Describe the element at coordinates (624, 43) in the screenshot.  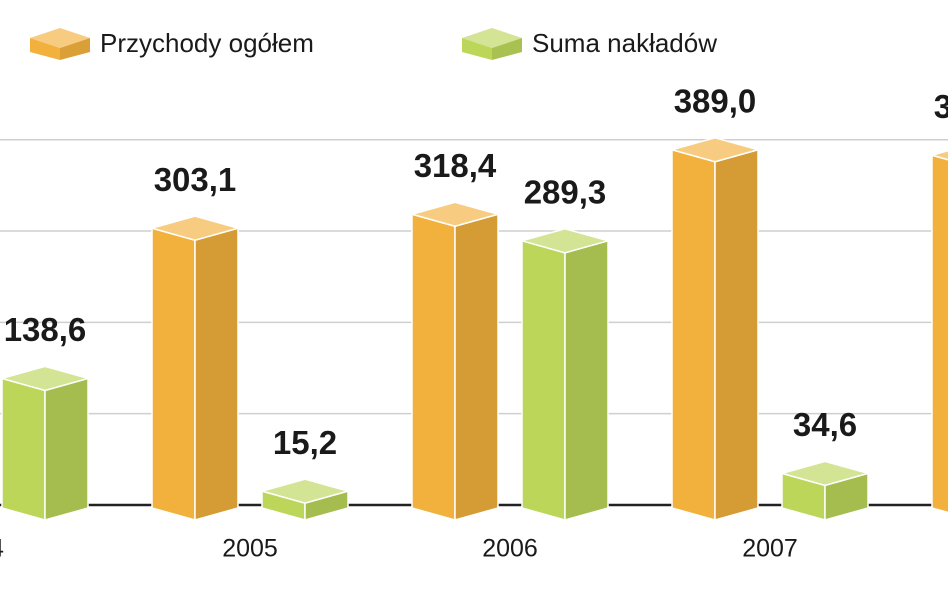
I see `legend-label: Suma nakładów` at that location.